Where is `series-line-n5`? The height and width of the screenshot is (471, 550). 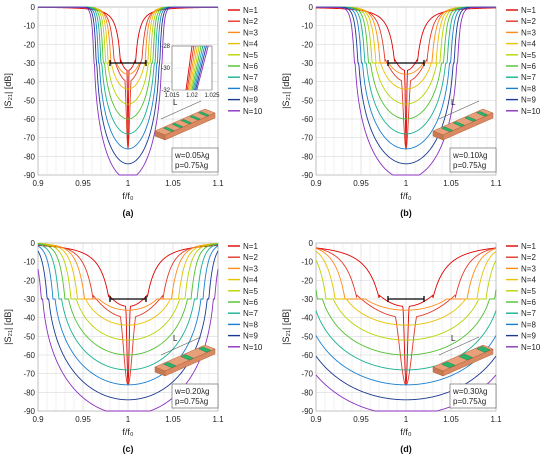
series-line-n5 is located at coordinates (406, 300).